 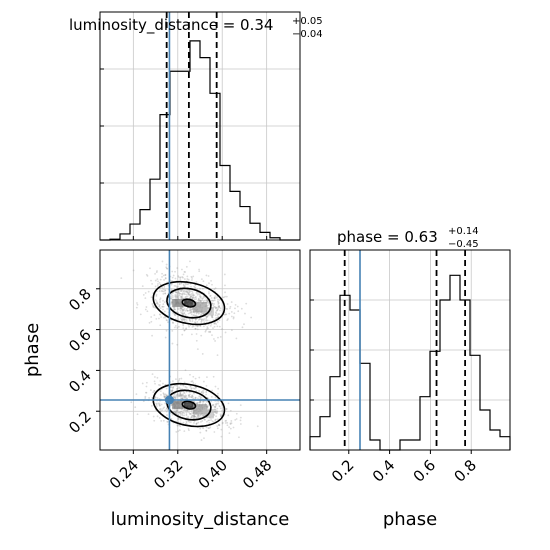 I want to click on x-axis-label-phase: phase, so click(x=410, y=519).